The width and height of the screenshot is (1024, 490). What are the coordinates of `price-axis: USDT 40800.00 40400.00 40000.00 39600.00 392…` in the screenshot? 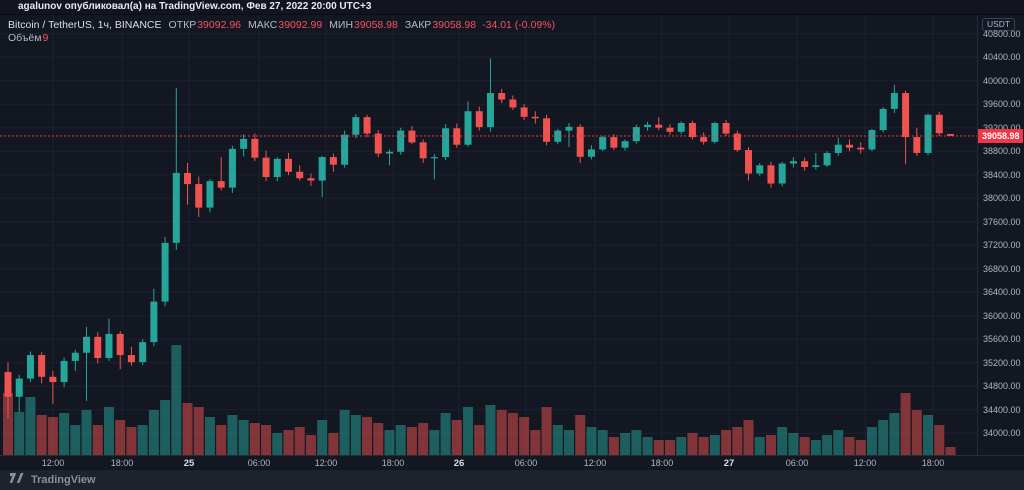 It's located at (1000, 242).